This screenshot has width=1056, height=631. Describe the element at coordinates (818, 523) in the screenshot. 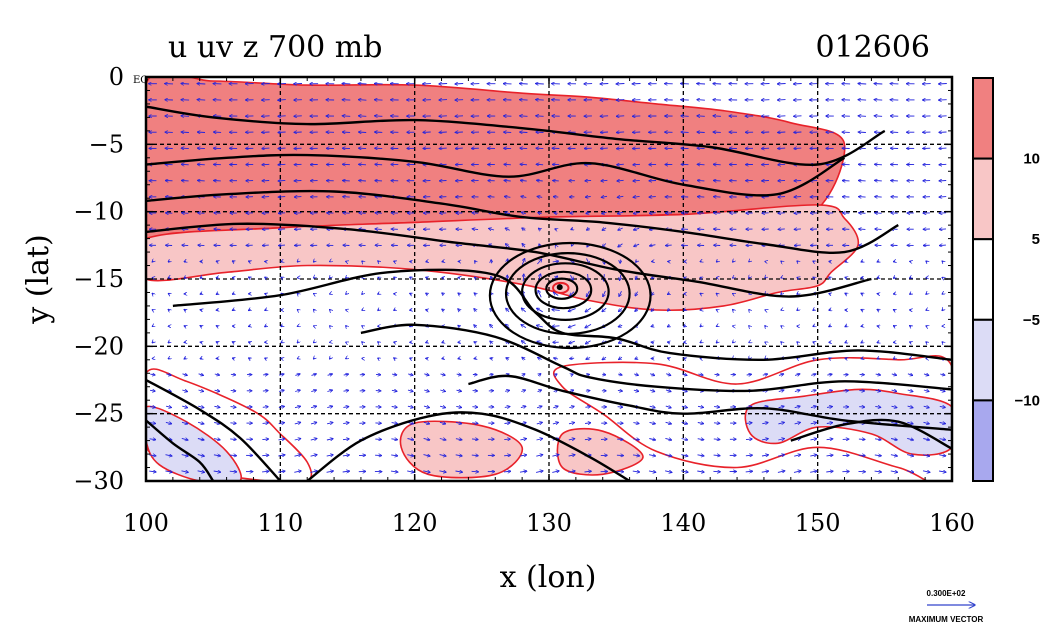

I see `x-tick-label-5: 150` at that location.